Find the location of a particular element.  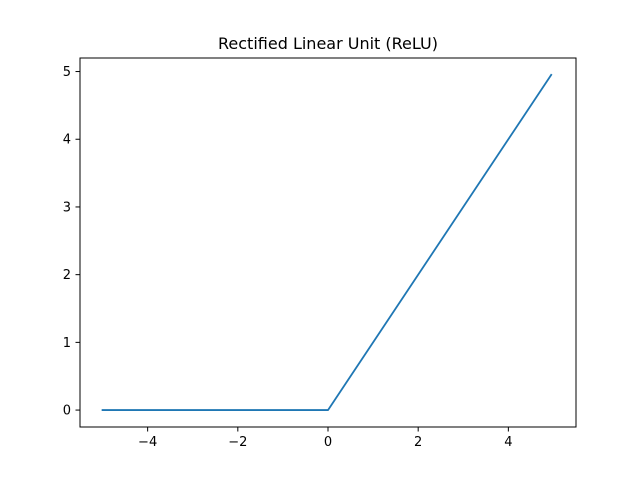

y-tick-label: 1 is located at coordinates (67, 343).